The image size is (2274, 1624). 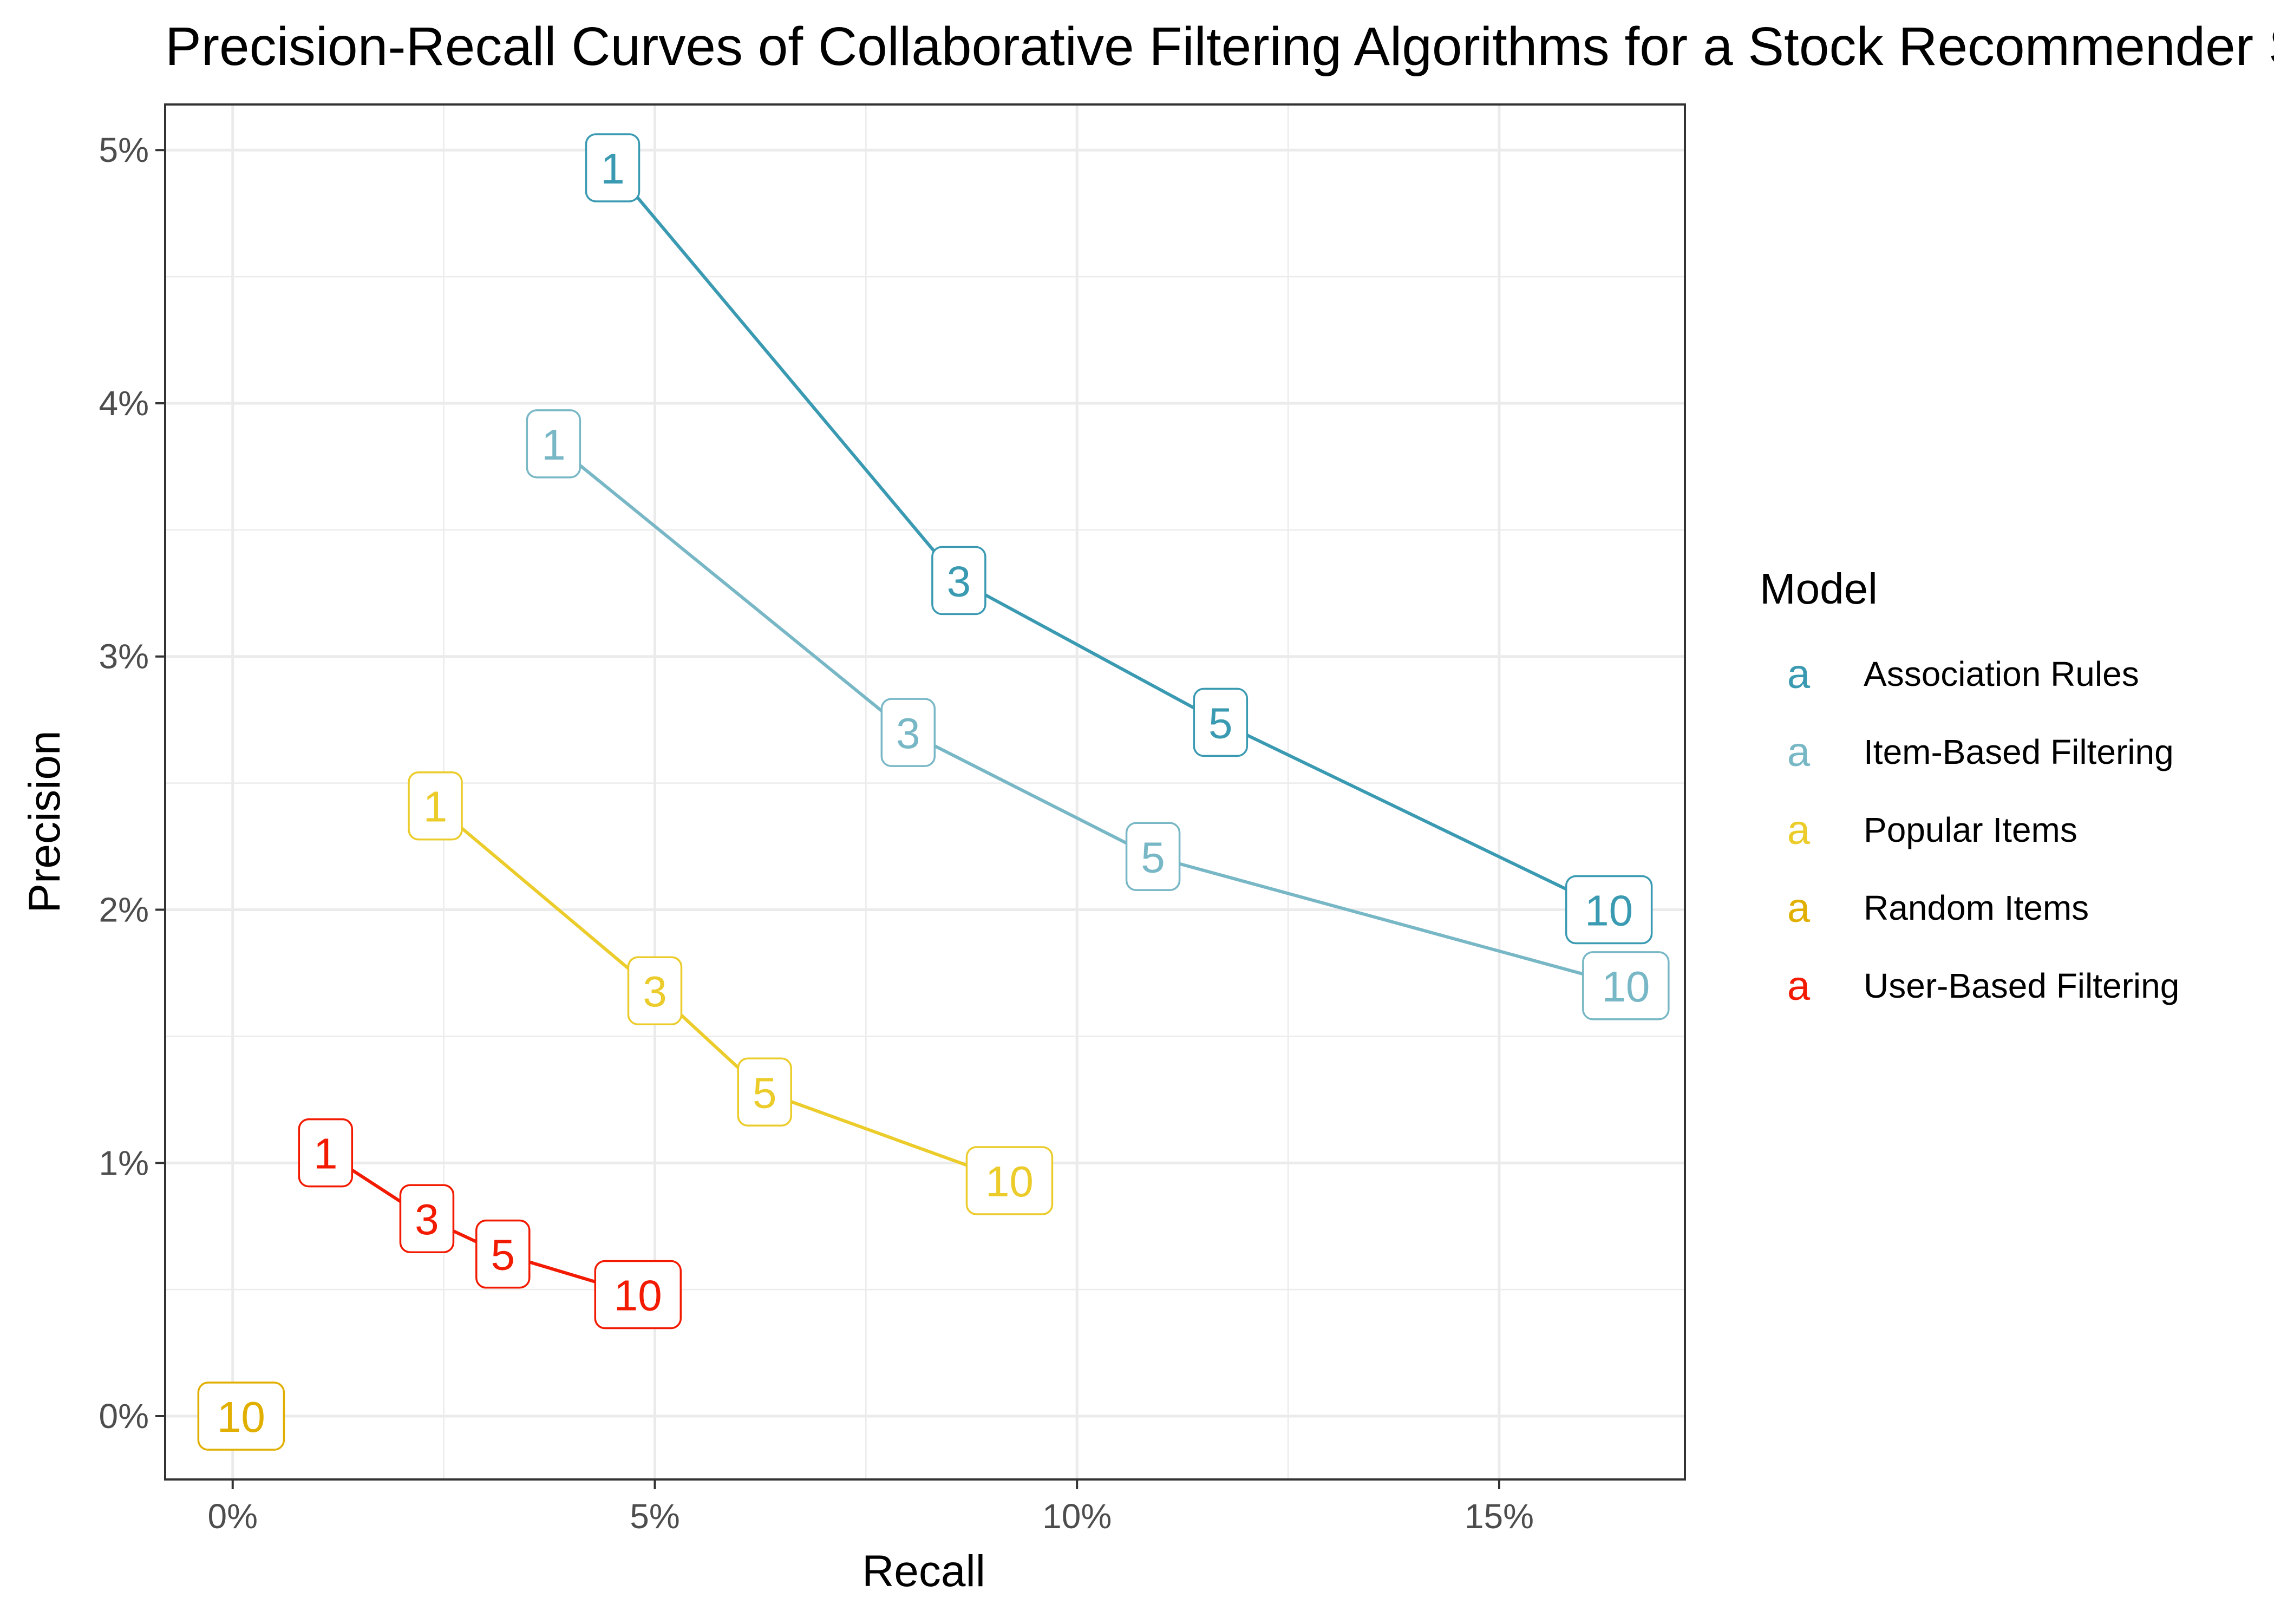 What do you see at coordinates (1977, 908) in the screenshot?
I see `legend-label: Random Items` at bounding box center [1977, 908].